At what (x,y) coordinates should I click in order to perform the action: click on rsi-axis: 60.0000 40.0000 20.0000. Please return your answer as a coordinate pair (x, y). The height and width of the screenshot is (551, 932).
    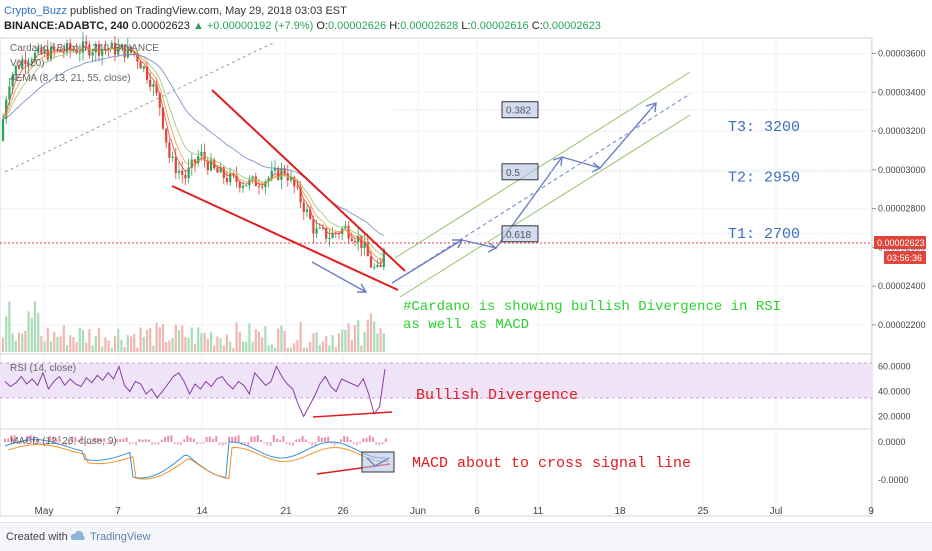
    Looking at the image, I should click on (894, 392).